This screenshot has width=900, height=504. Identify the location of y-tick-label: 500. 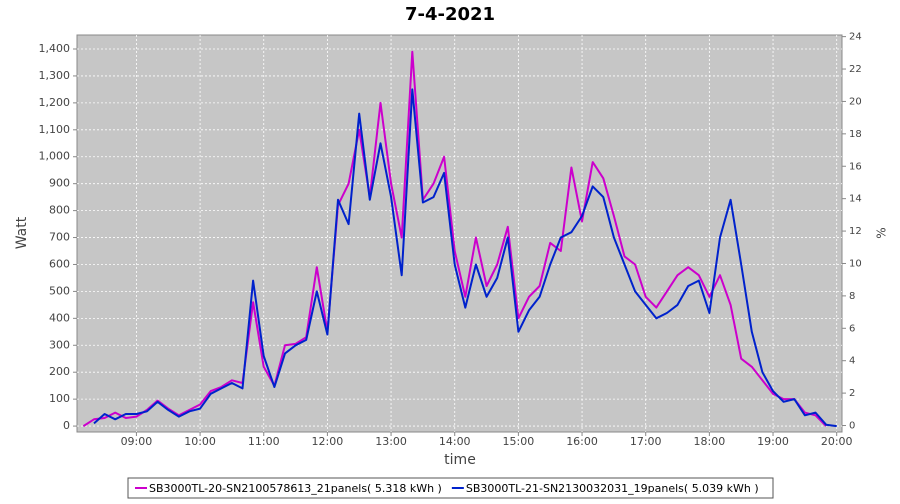
(59, 290).